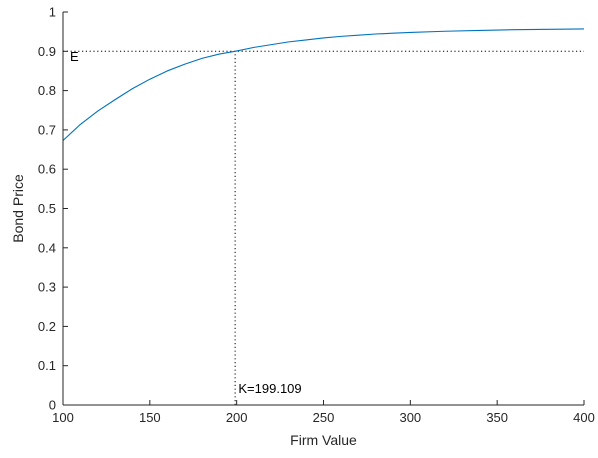  I want to click on y-tick-label: 1, so click(52, 12).